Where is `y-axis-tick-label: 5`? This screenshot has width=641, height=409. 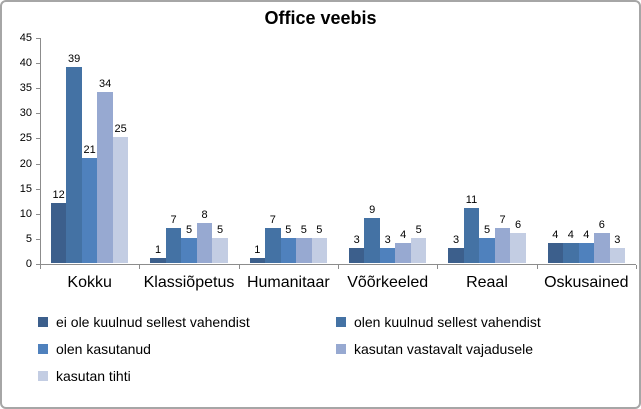
y-axis-tick-label: 5 is located at coordinates (28, 238).